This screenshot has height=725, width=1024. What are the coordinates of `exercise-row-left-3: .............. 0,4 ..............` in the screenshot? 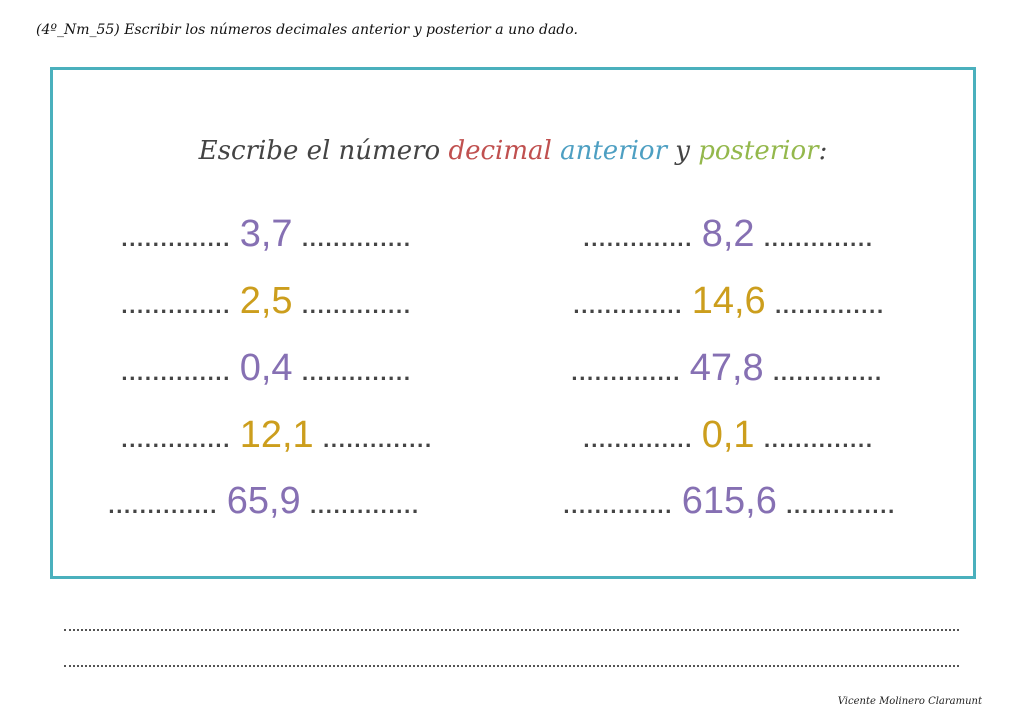 It's located at (266, 368).